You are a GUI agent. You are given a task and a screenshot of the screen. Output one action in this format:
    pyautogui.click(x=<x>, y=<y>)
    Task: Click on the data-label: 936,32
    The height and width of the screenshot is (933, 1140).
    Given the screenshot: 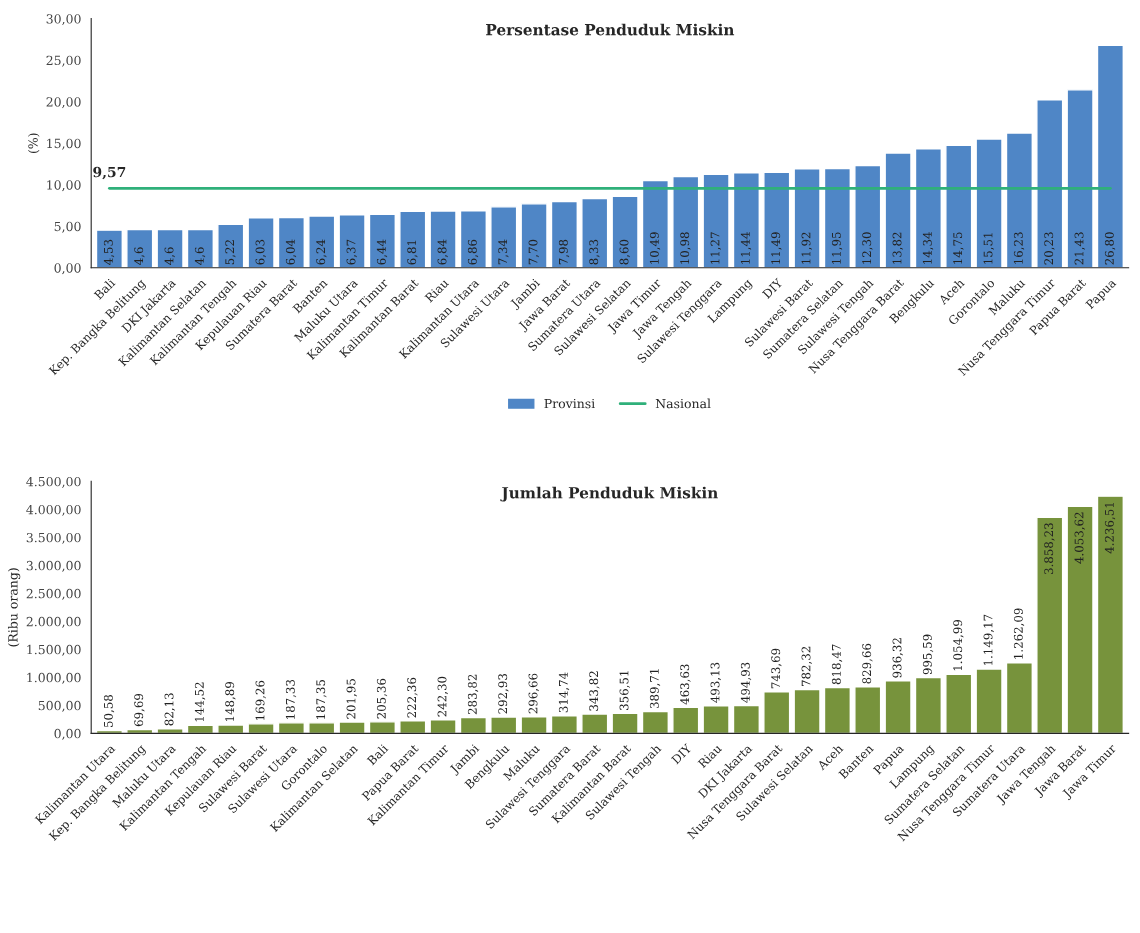 What is the action you would take?
    pyautogui.click(x=897, y=658)
    